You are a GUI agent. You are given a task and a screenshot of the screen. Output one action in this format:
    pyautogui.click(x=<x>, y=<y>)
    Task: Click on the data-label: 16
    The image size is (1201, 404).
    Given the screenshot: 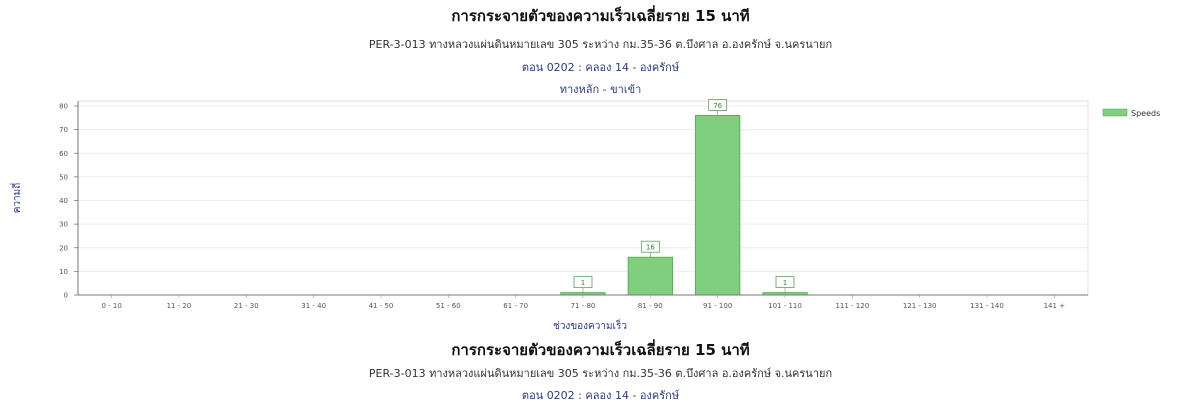 What is the action you would take?
    pyautogui.click(x=650, y=248)
    